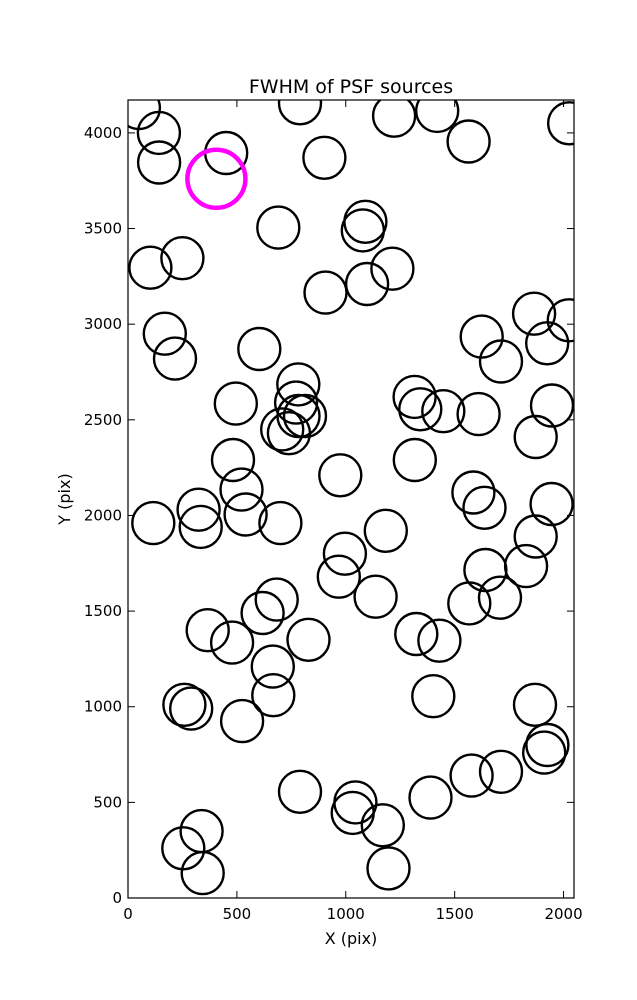 The width and height of the screenshot is (637, 1000). Describe the element at coordinates (237, 914) in the screenshot. I see `x-tick-label: 500` at that location.